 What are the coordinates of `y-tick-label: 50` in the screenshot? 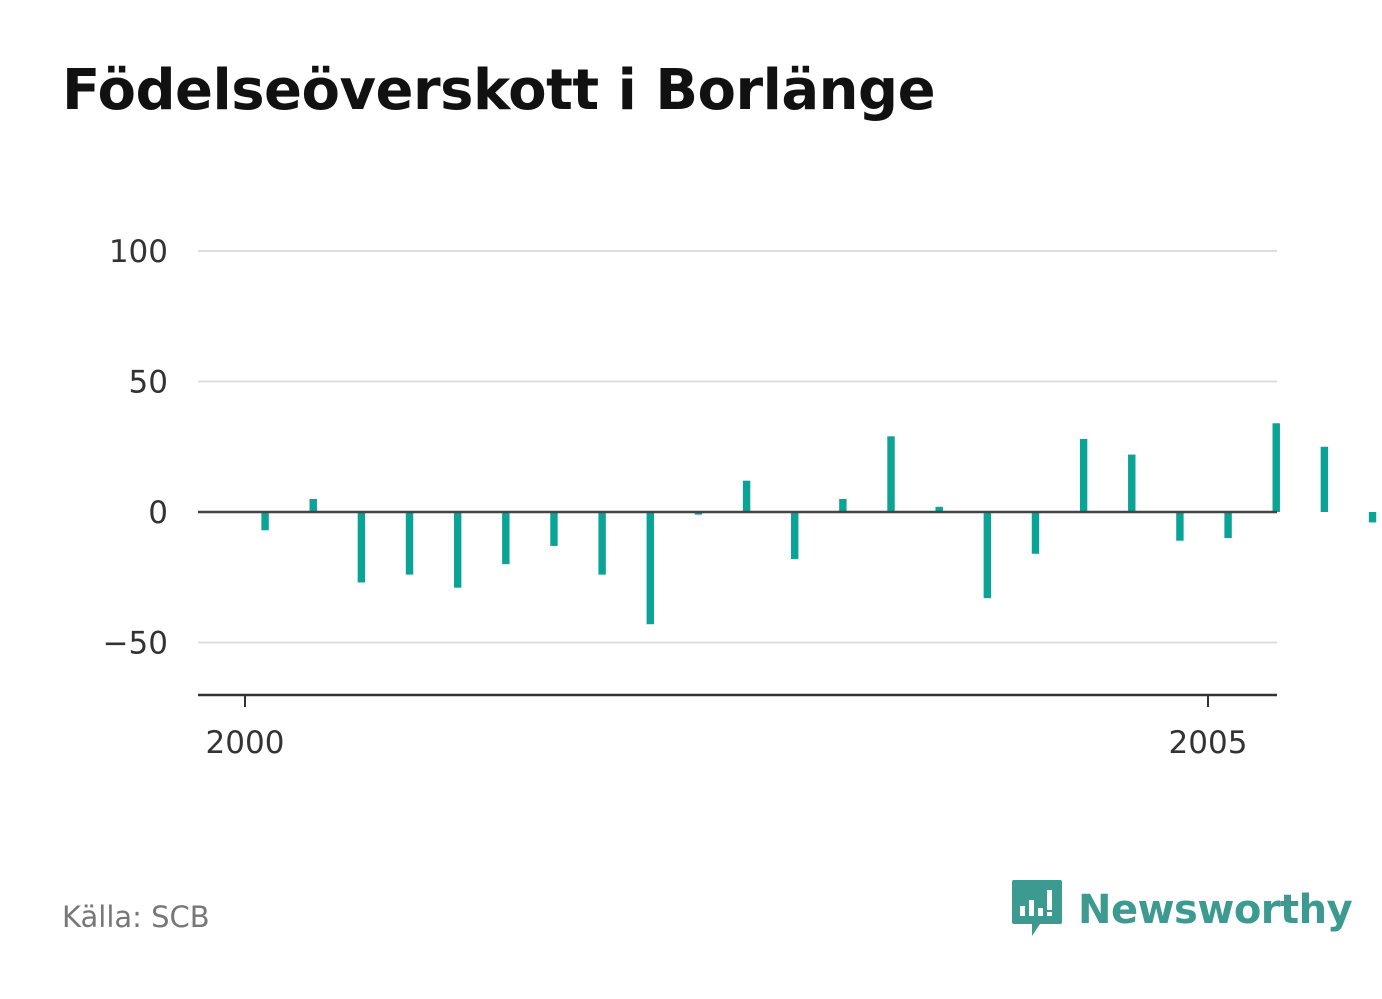 It's located at (148, 383).